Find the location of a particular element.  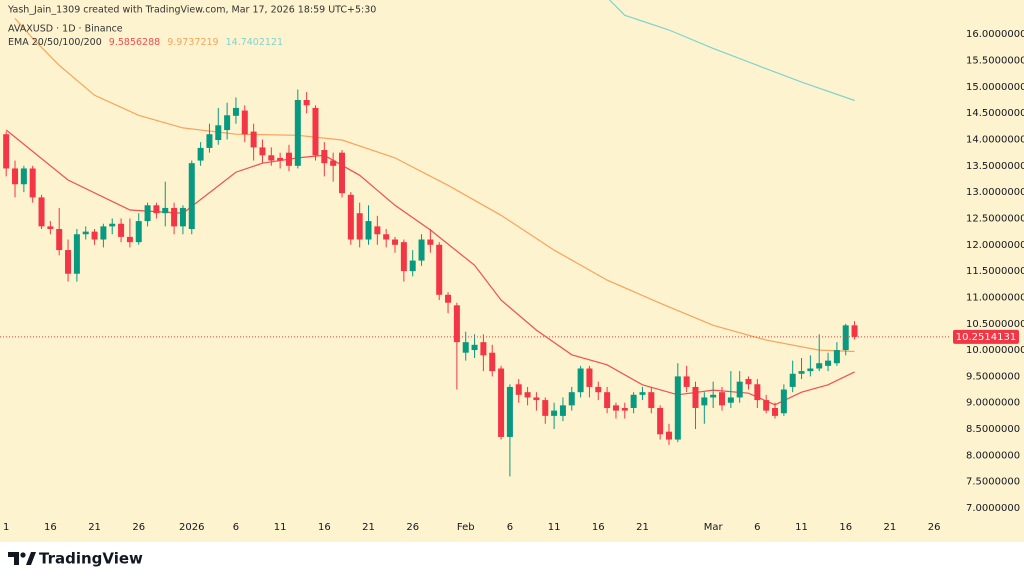

y-tick-label: 8.0000000 is located at coordinates (993, 455).